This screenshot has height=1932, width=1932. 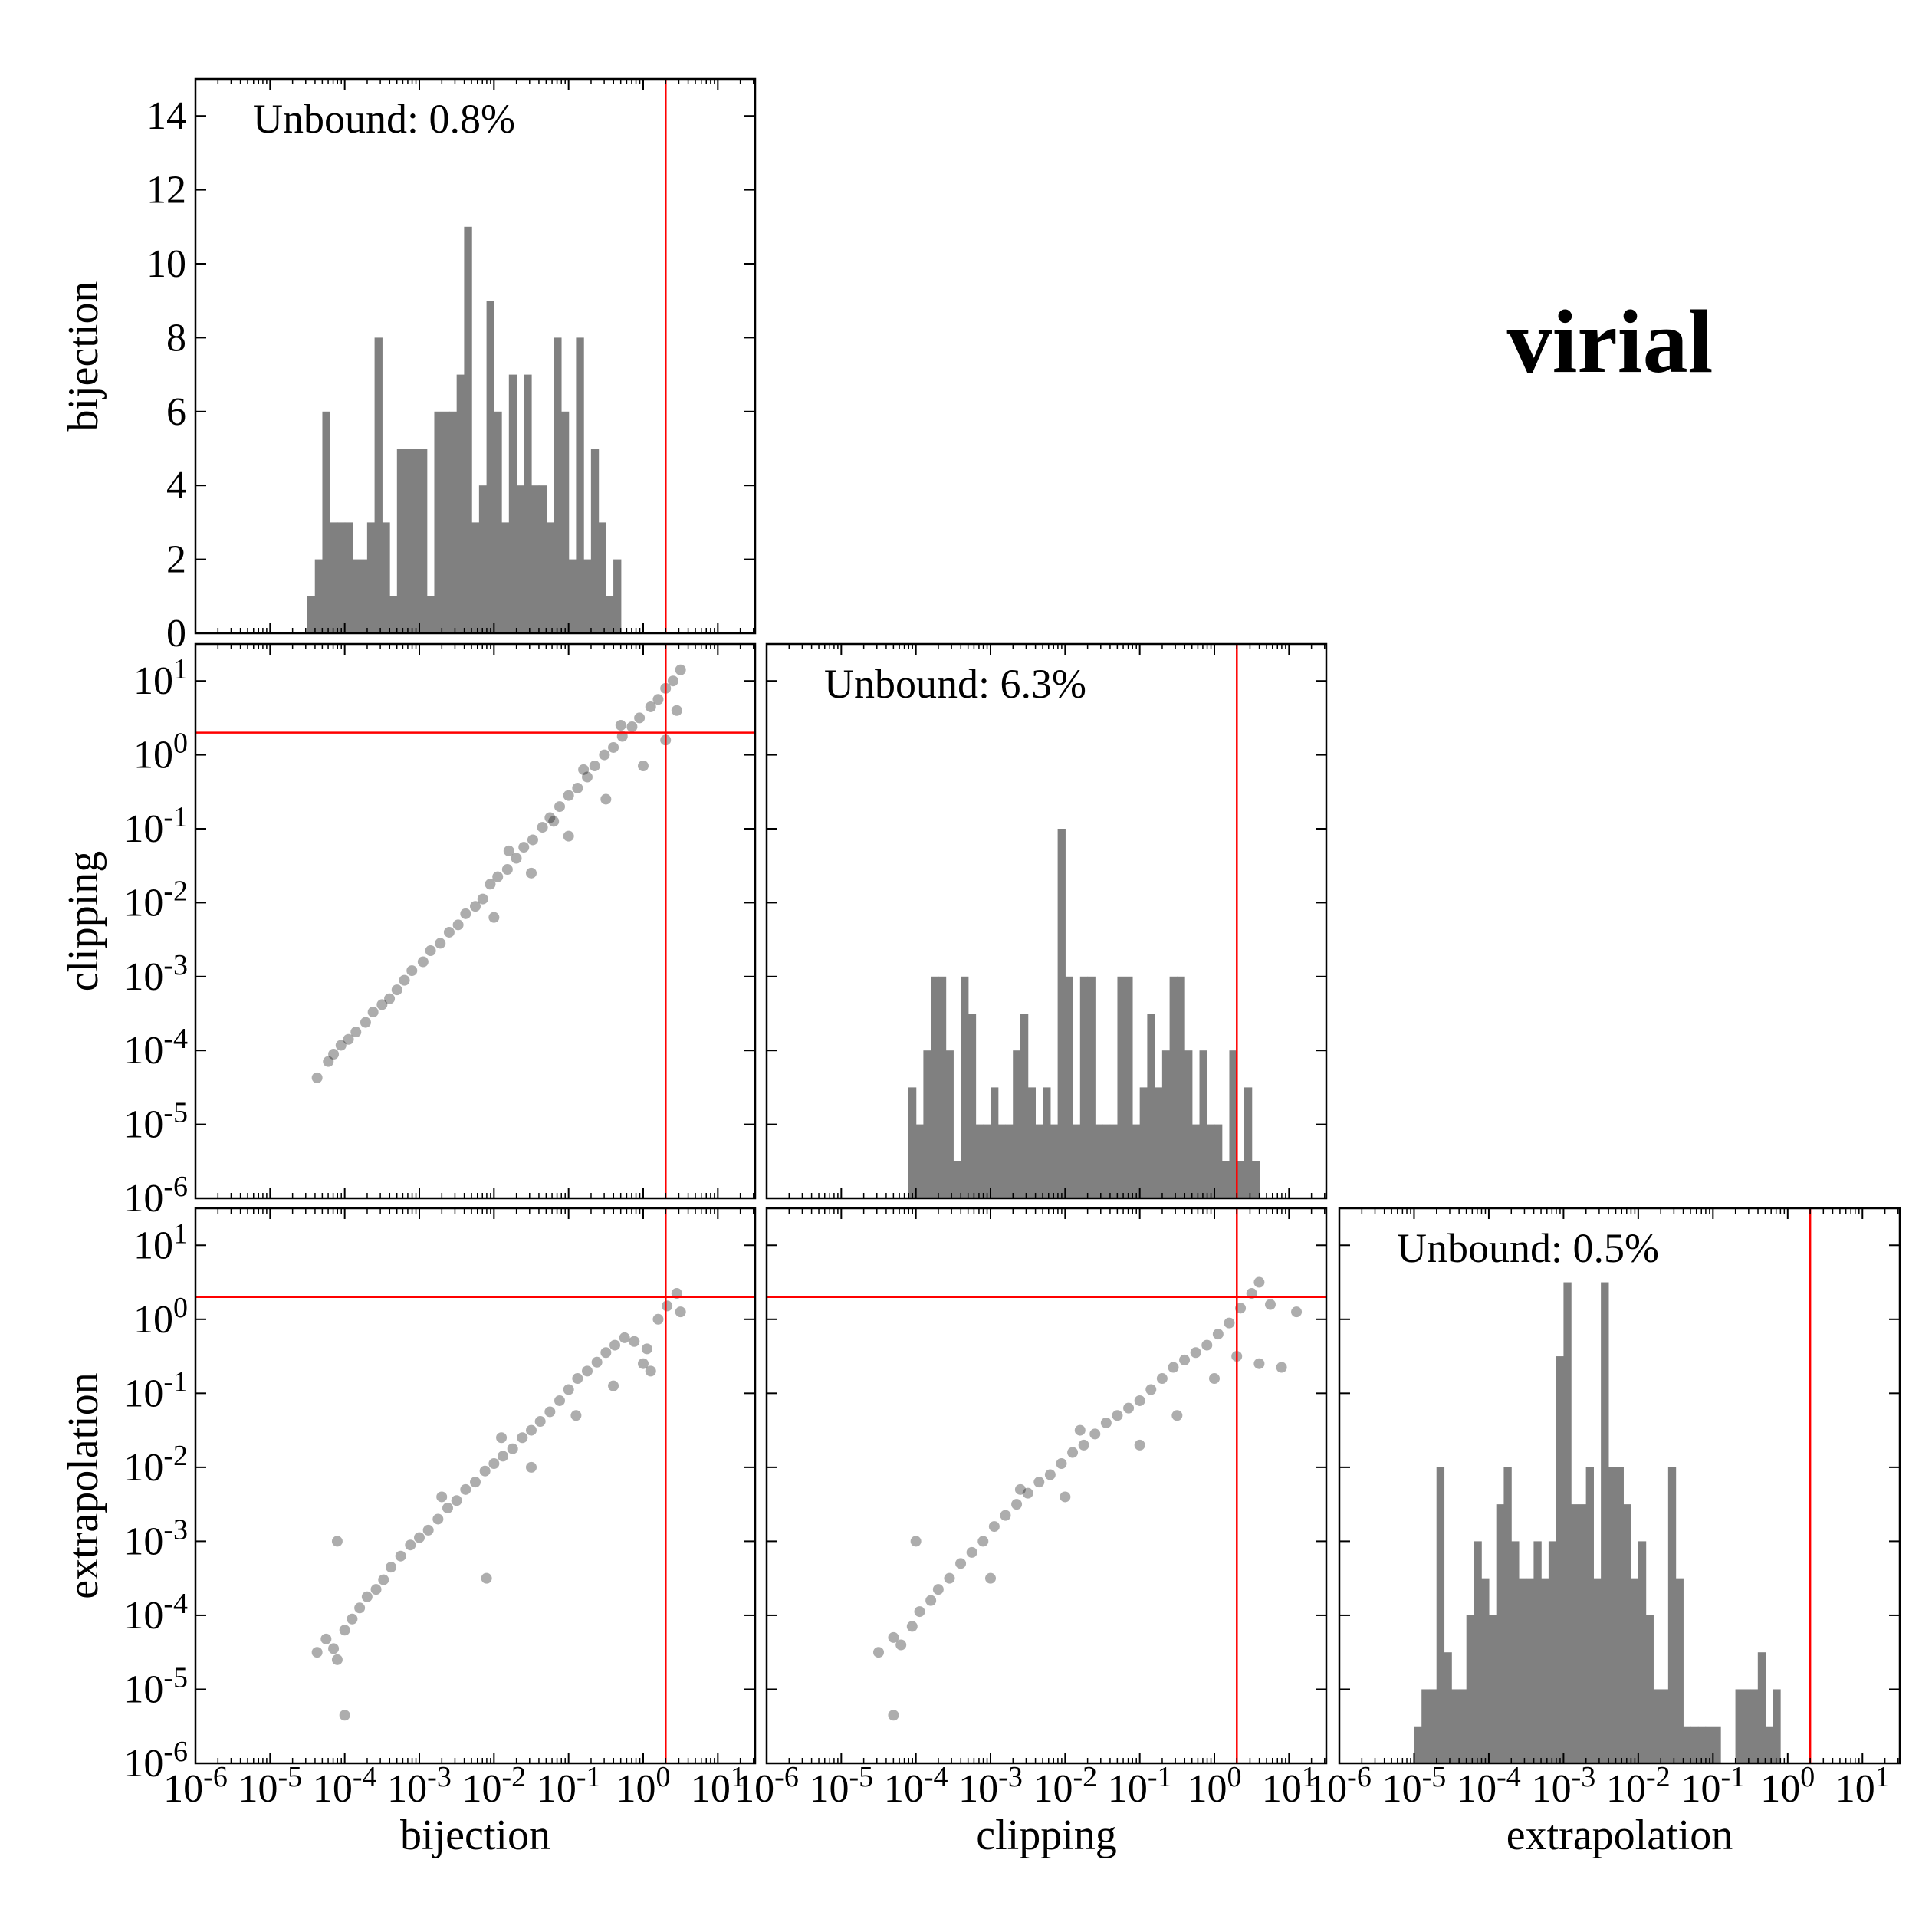 I want to click on panel-clipping-histogram: Unbound: 6.3%, so click(x=1046, y=921).